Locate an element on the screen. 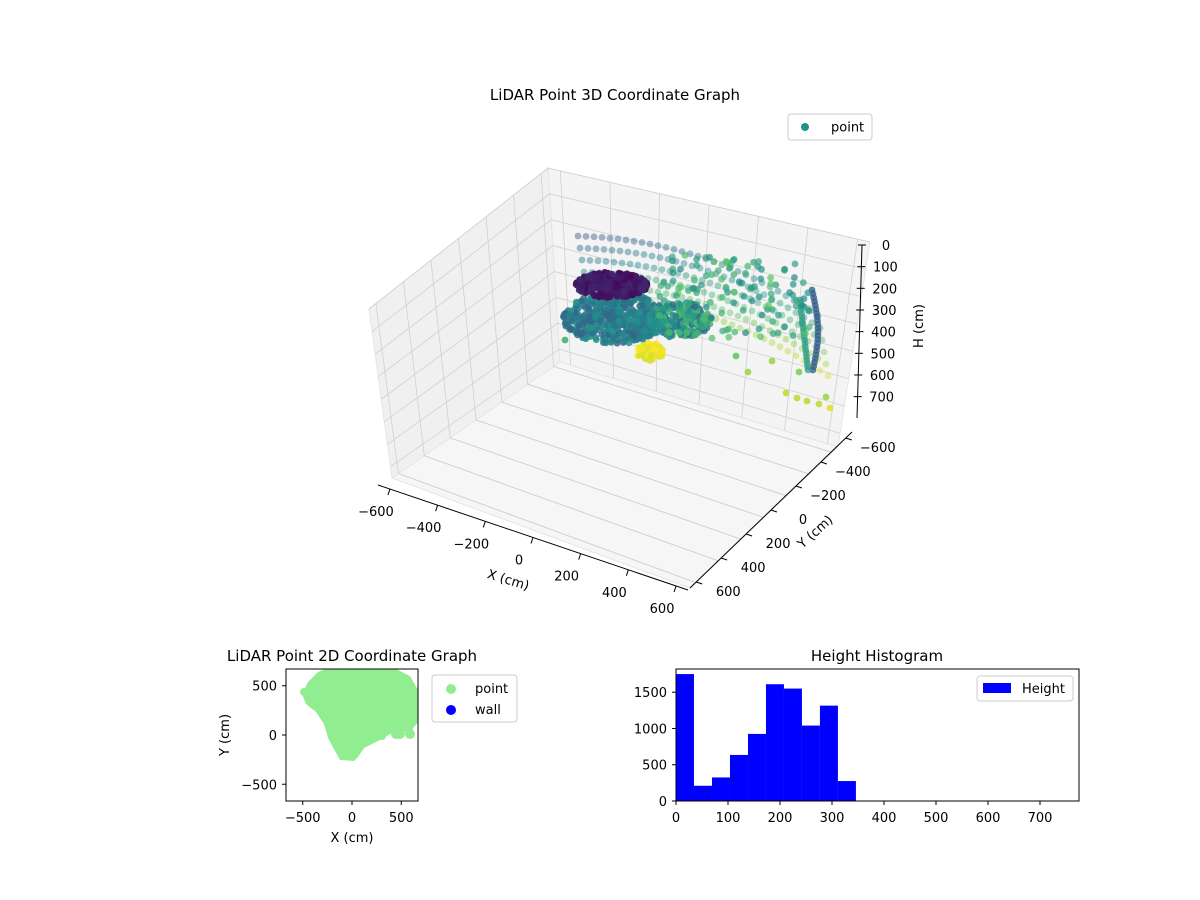 This screenshot has height=900, width=1200. x-tick-label: 0 is located at coordinates (519, 561).